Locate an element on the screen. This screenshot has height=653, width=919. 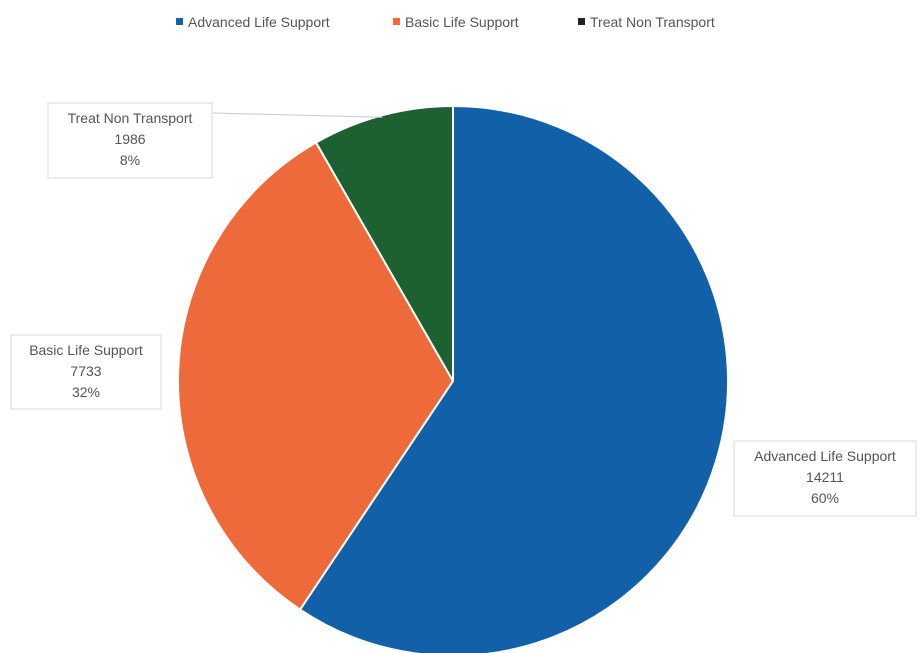
data-label-advanced-life-support: Advanced Life Support 14211 60% is located at coordinates (825, 478).